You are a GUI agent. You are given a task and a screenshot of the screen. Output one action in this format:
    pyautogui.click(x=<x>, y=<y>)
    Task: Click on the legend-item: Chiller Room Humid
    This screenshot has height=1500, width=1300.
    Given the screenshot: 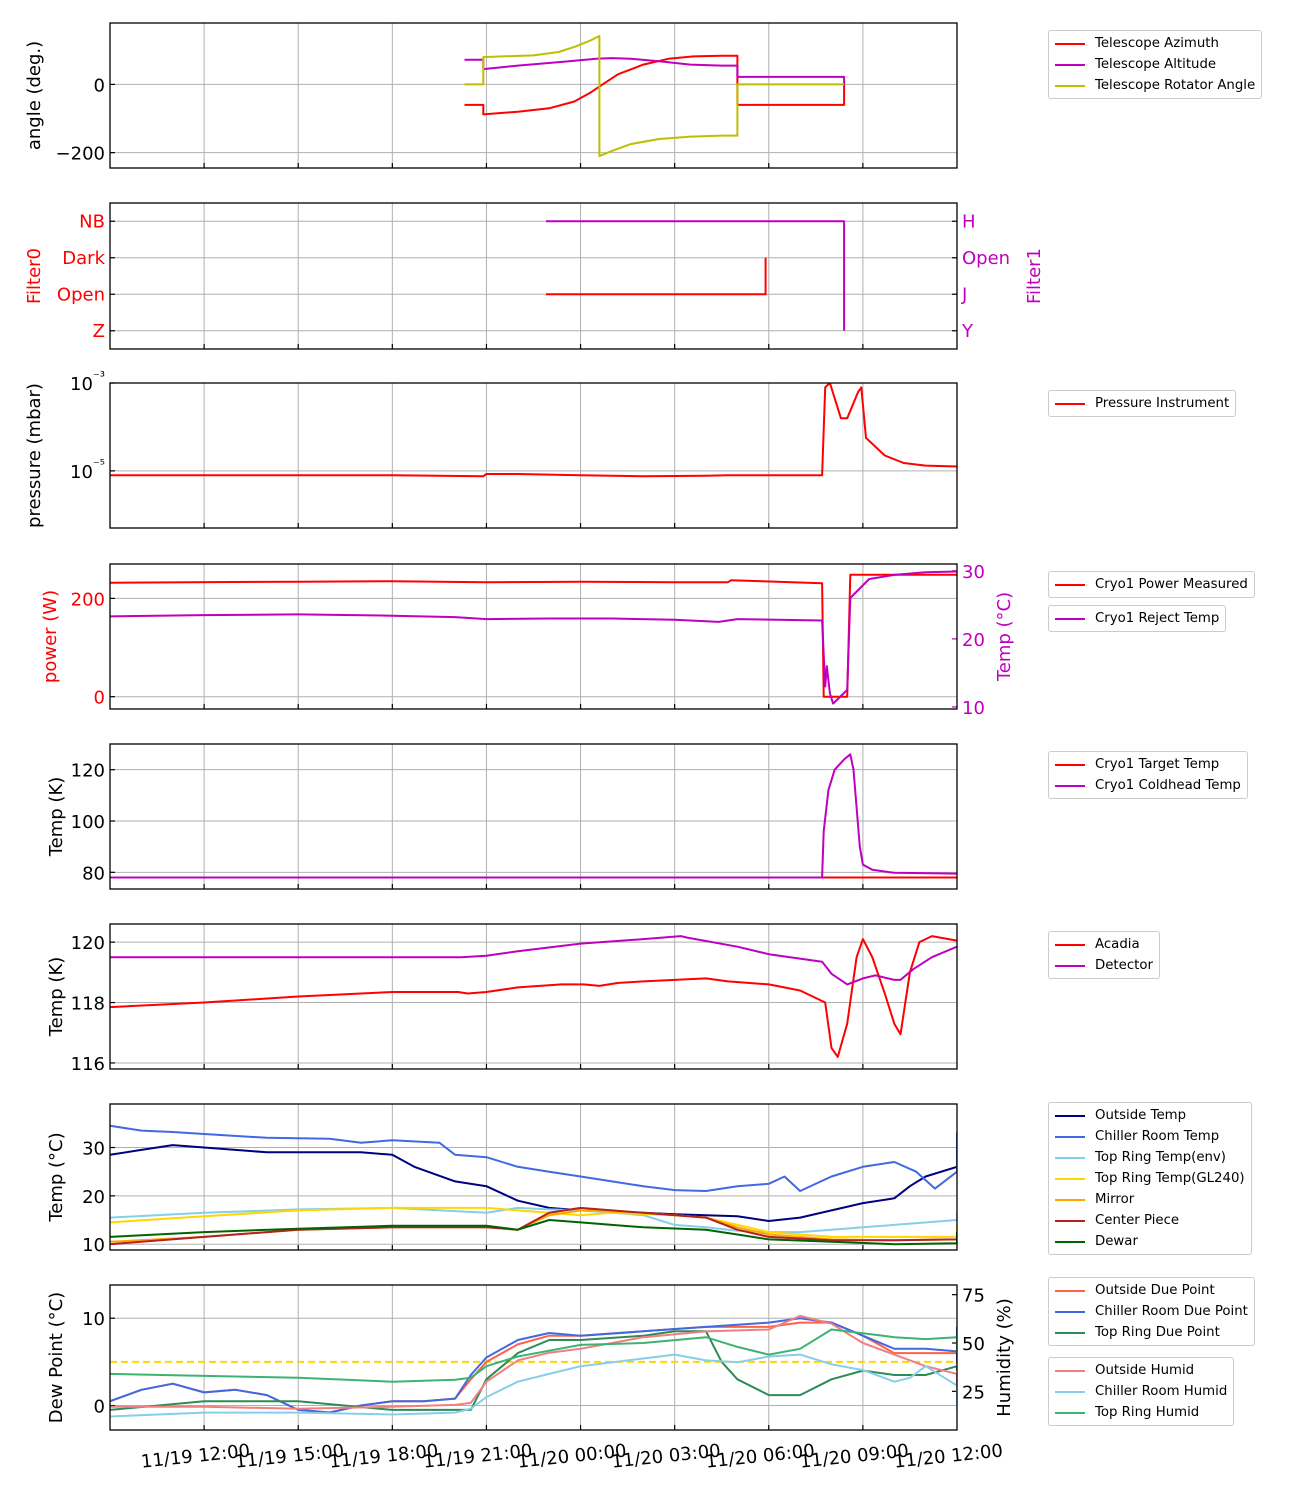 What is the action you would take?
    pyautogui.click(x=1141, y=1391)
    